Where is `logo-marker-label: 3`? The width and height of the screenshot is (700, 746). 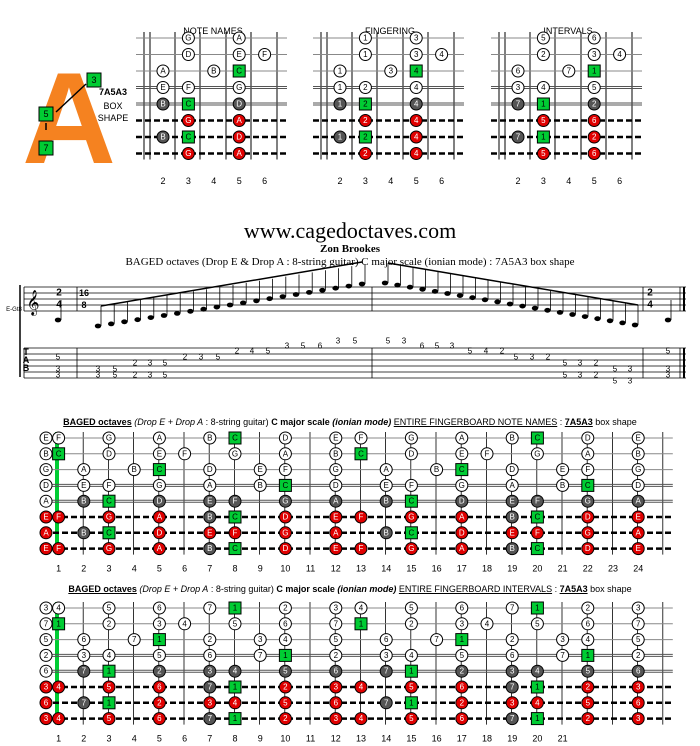 logo-marker-label: 3 is located at coordinates (93, 80).